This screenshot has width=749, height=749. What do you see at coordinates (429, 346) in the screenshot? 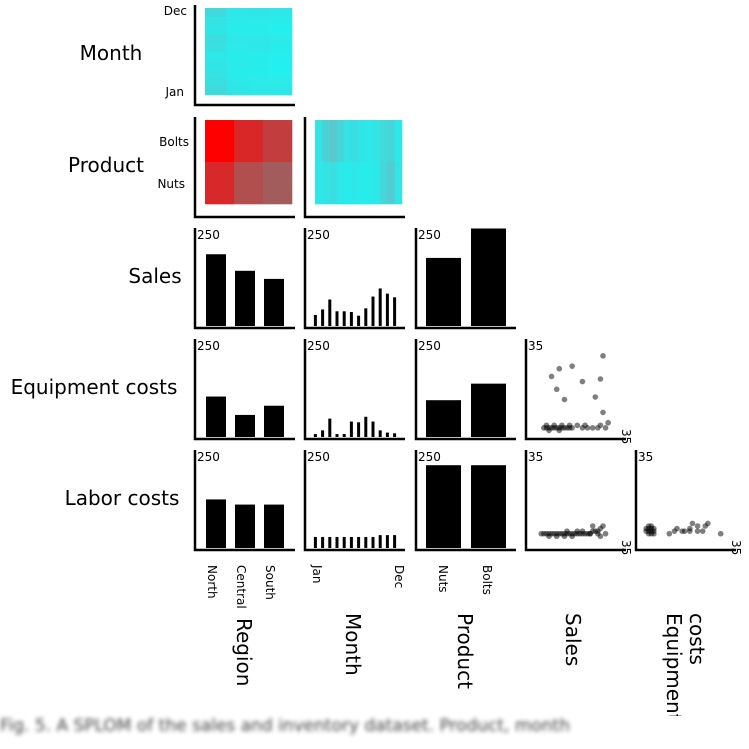
I see `equipment-product-ymax-label: 250` at bounding box center [429, 346].